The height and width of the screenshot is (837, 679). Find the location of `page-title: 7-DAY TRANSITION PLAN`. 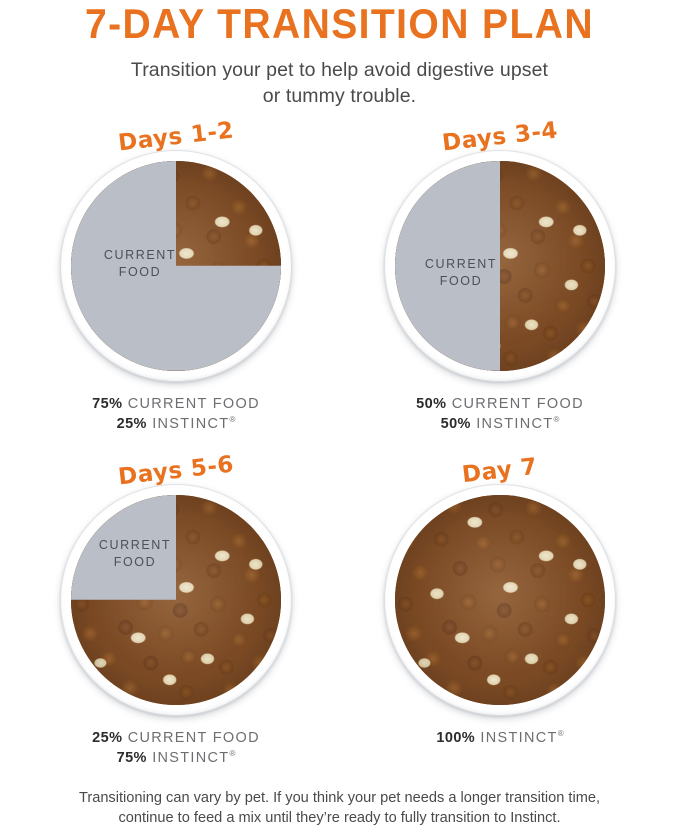

page-title: 7-DAY TRANSITION PLAN is located at coordinates (339, 23).